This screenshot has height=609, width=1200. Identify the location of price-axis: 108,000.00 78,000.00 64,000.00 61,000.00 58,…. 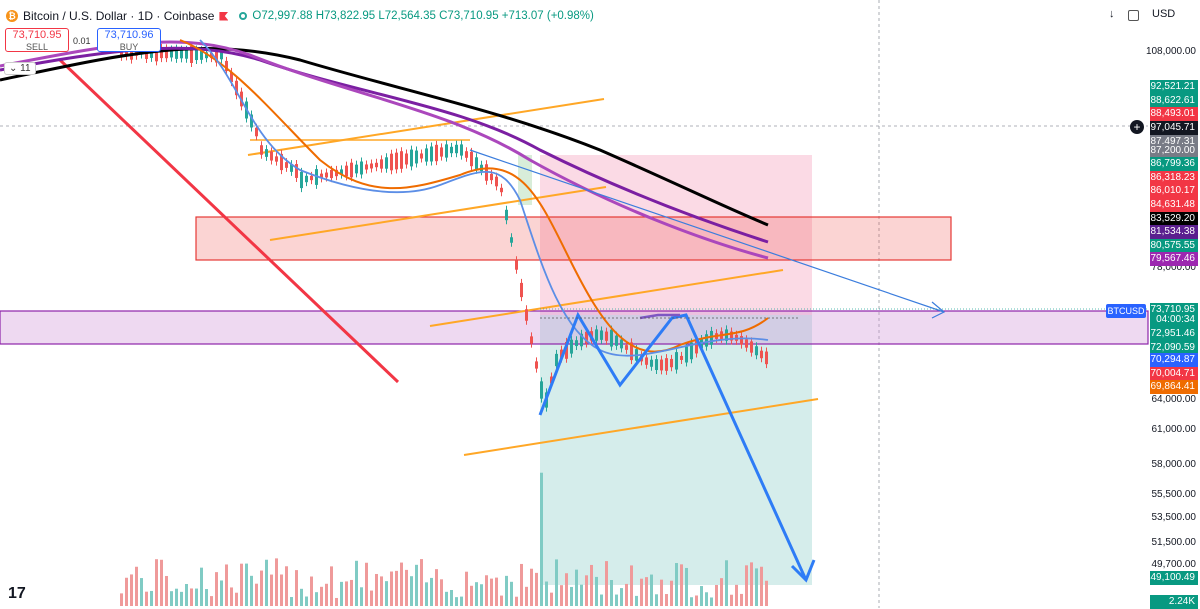
(1173, 304).